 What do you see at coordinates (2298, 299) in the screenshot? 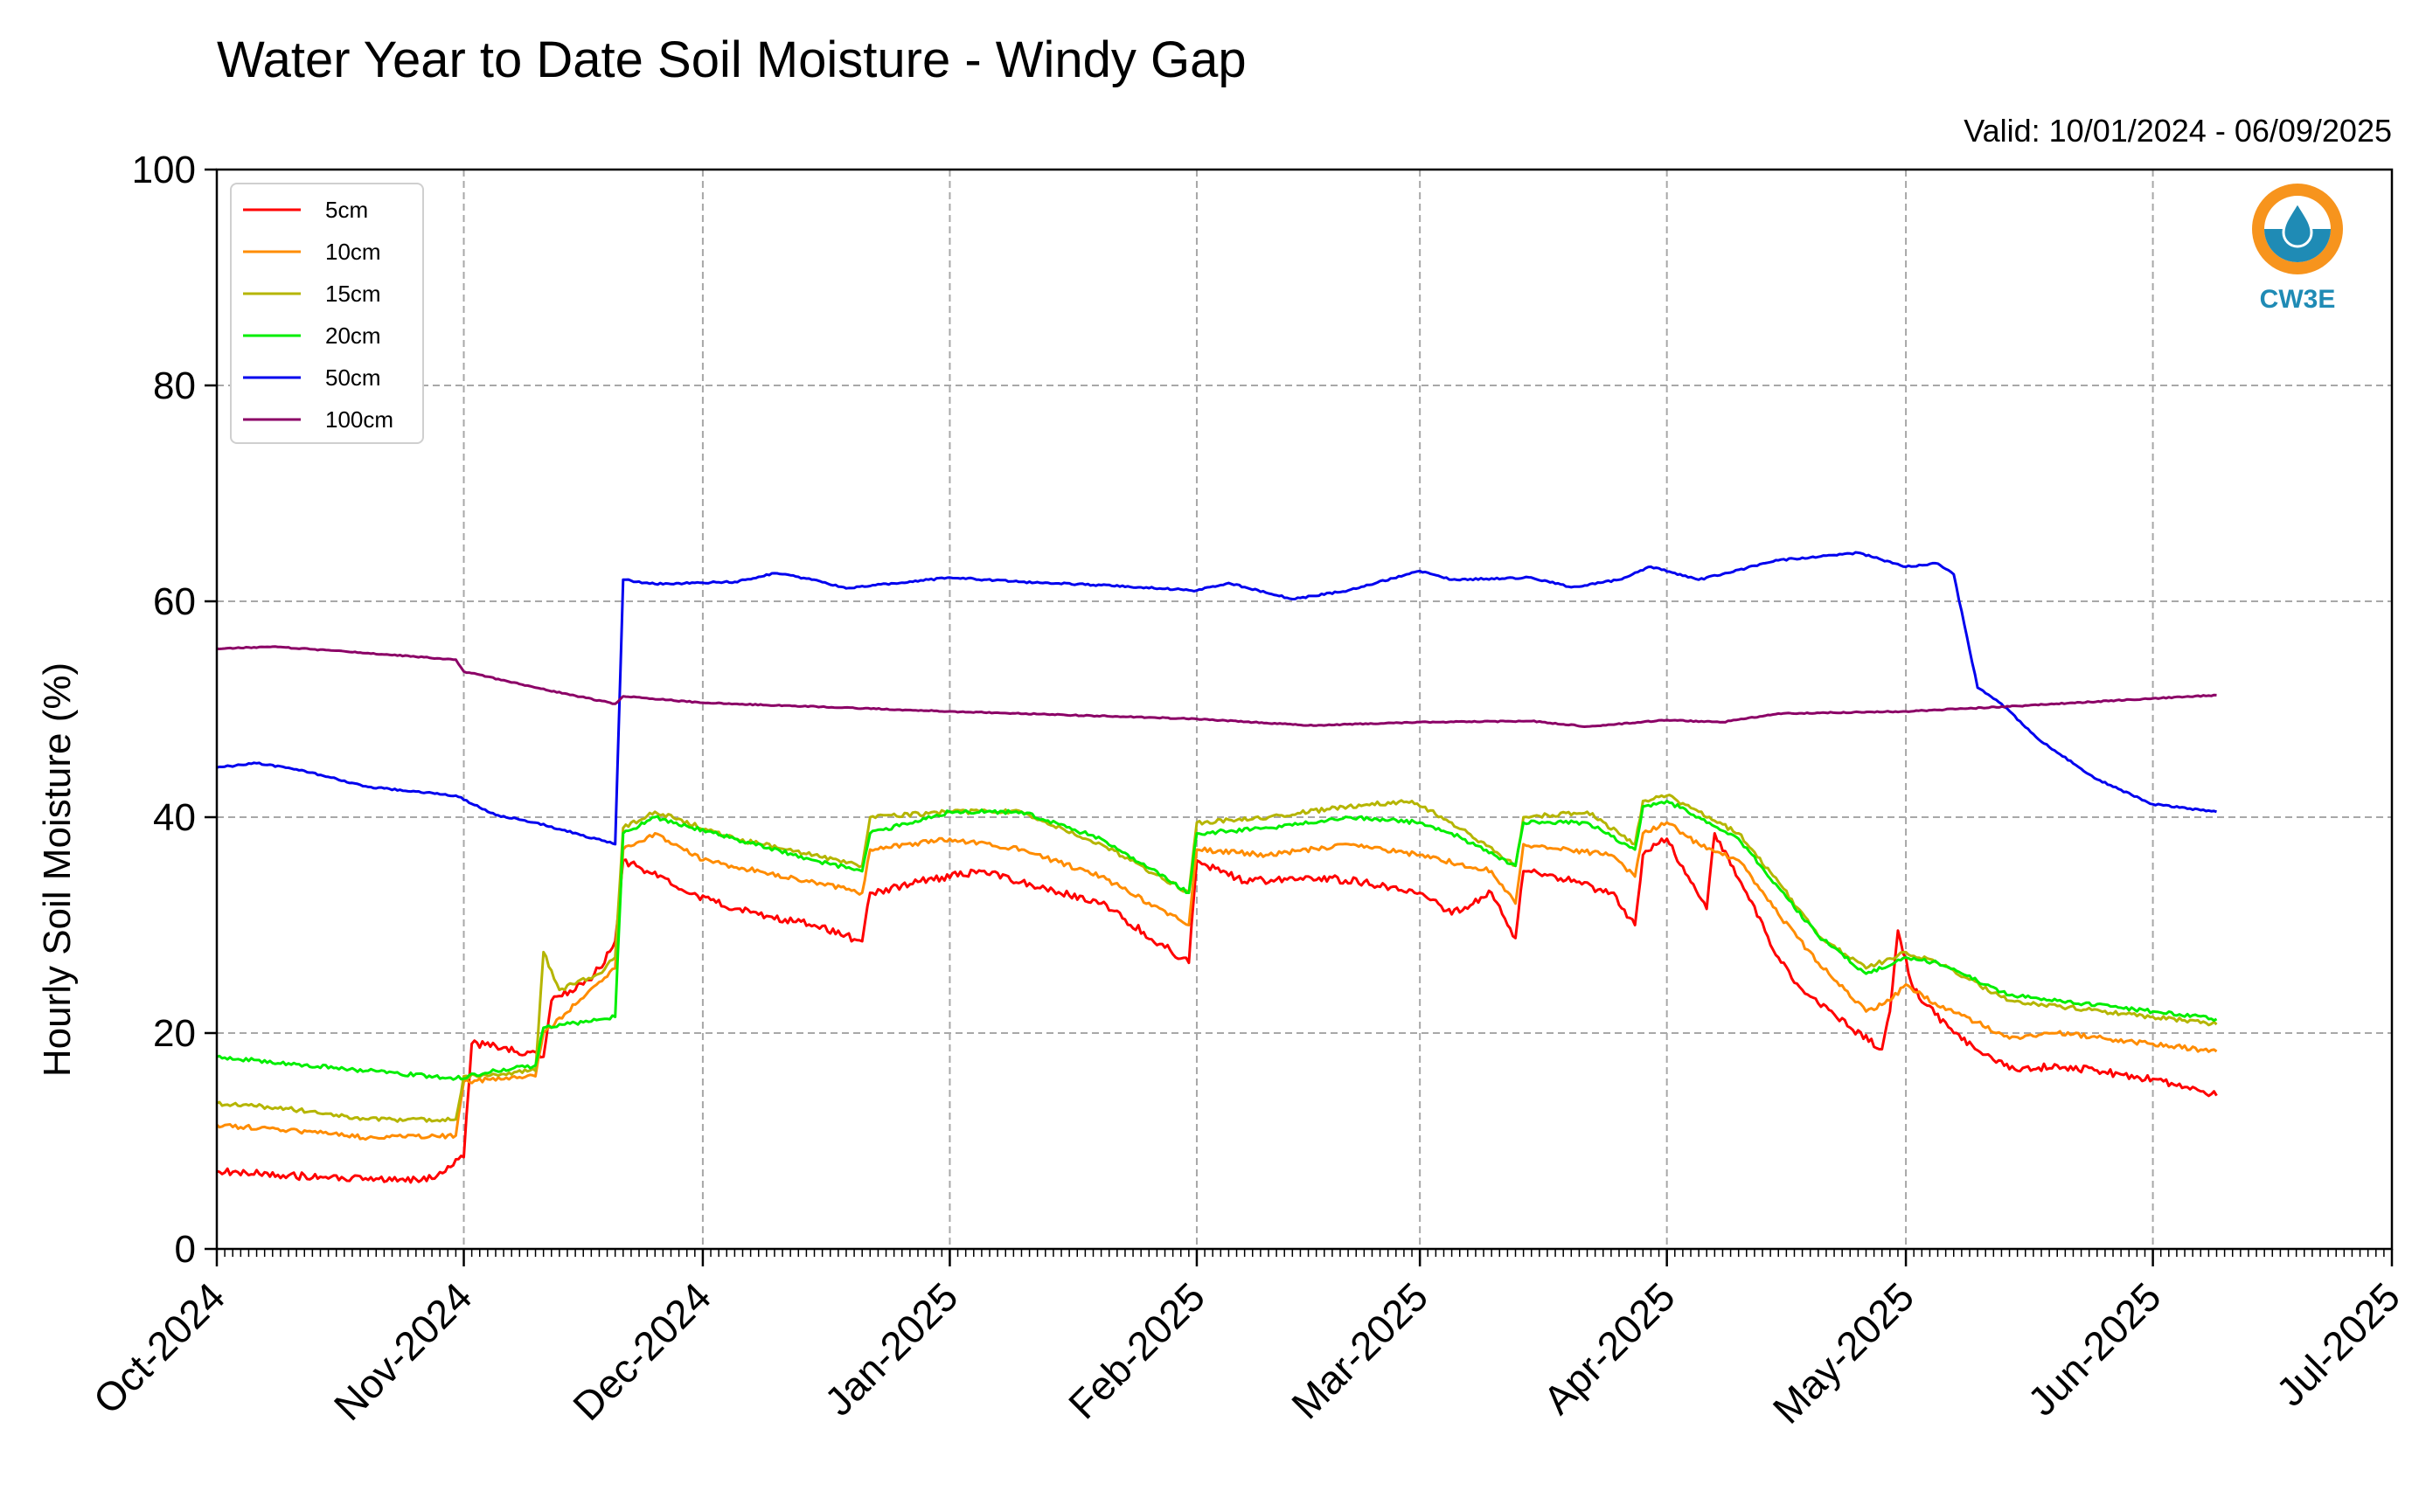
I see `logo-text: CW3E` at bounding box center [2298, 299].